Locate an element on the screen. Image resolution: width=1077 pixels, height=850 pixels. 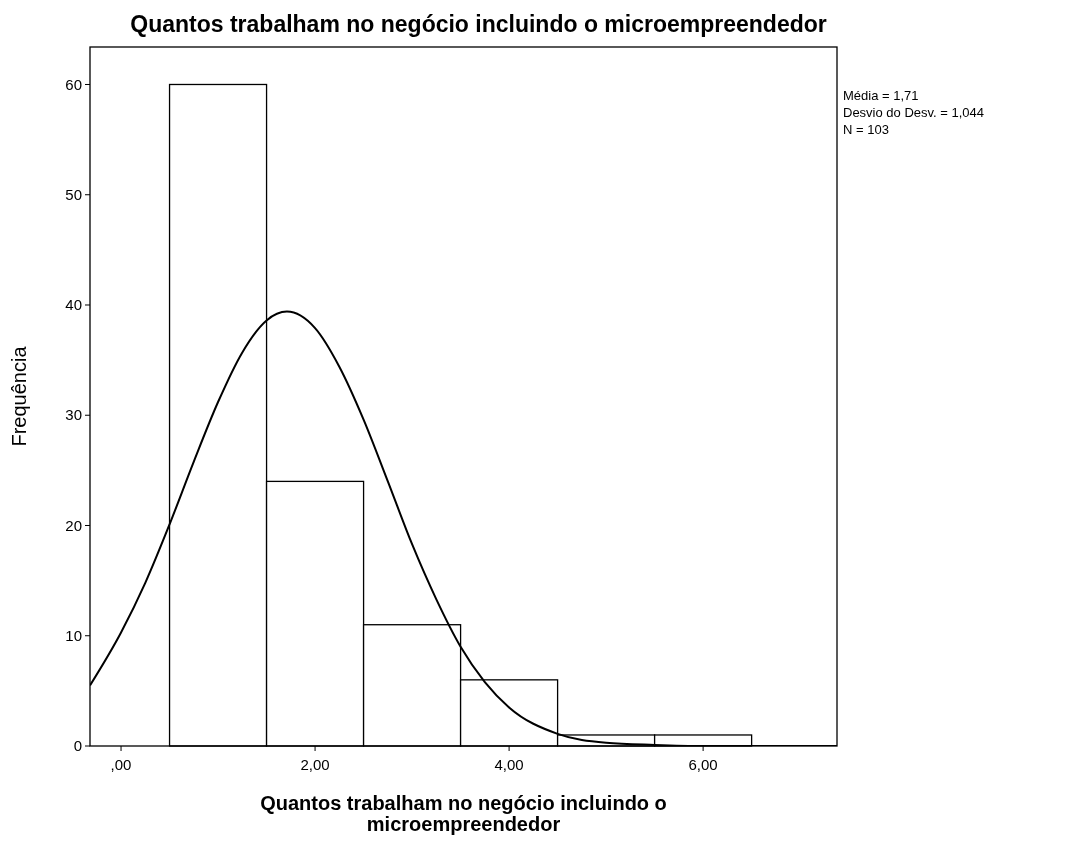
y-axis-title: Frequência is located at coordinates (19, 396).